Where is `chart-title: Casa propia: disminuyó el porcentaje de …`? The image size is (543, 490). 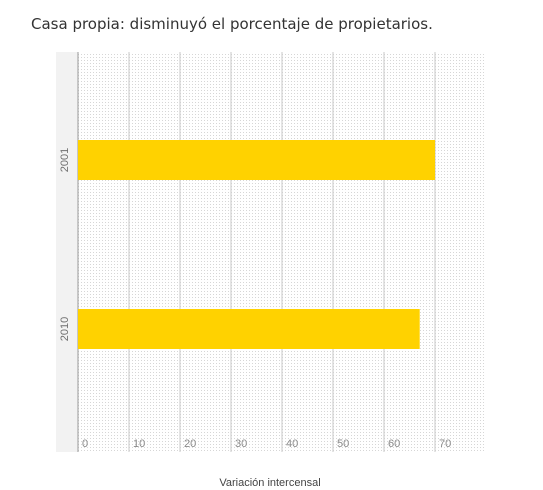 chart-title: Casa propia: disminuyó el porcentaje de … is located at coordinates (232, 24).